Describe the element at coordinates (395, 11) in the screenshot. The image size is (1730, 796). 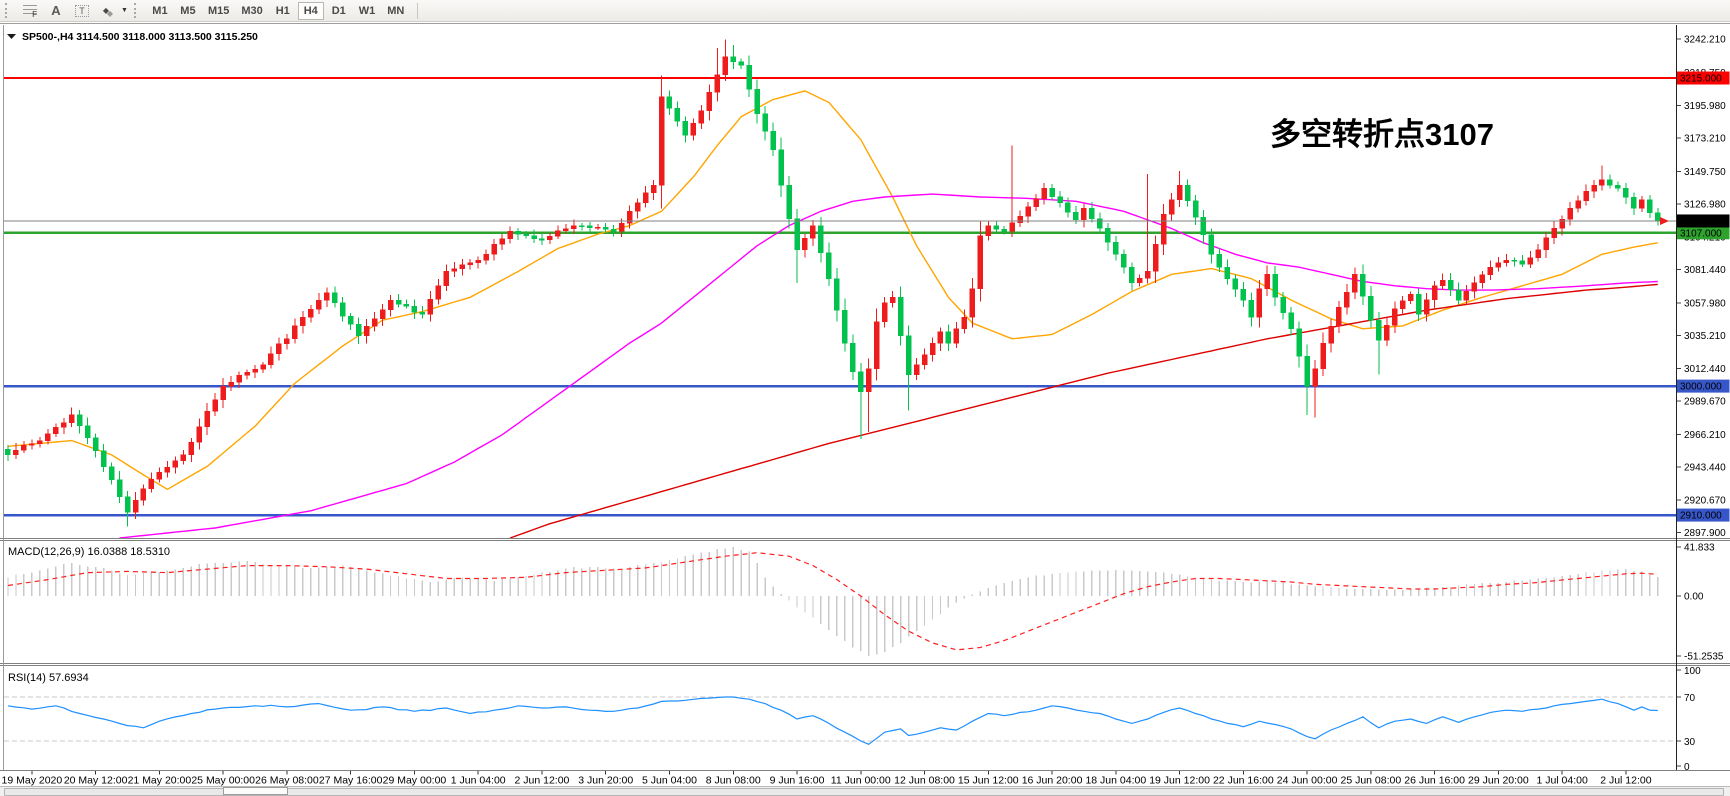
I see `timeframe-mn-button: MN` at that location.